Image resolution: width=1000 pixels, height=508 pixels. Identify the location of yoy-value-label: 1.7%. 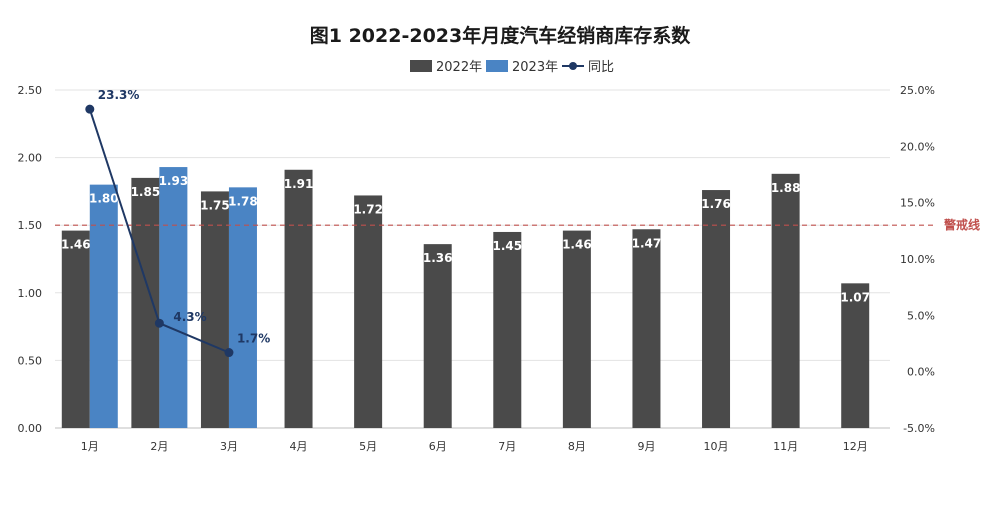
(253, 339).